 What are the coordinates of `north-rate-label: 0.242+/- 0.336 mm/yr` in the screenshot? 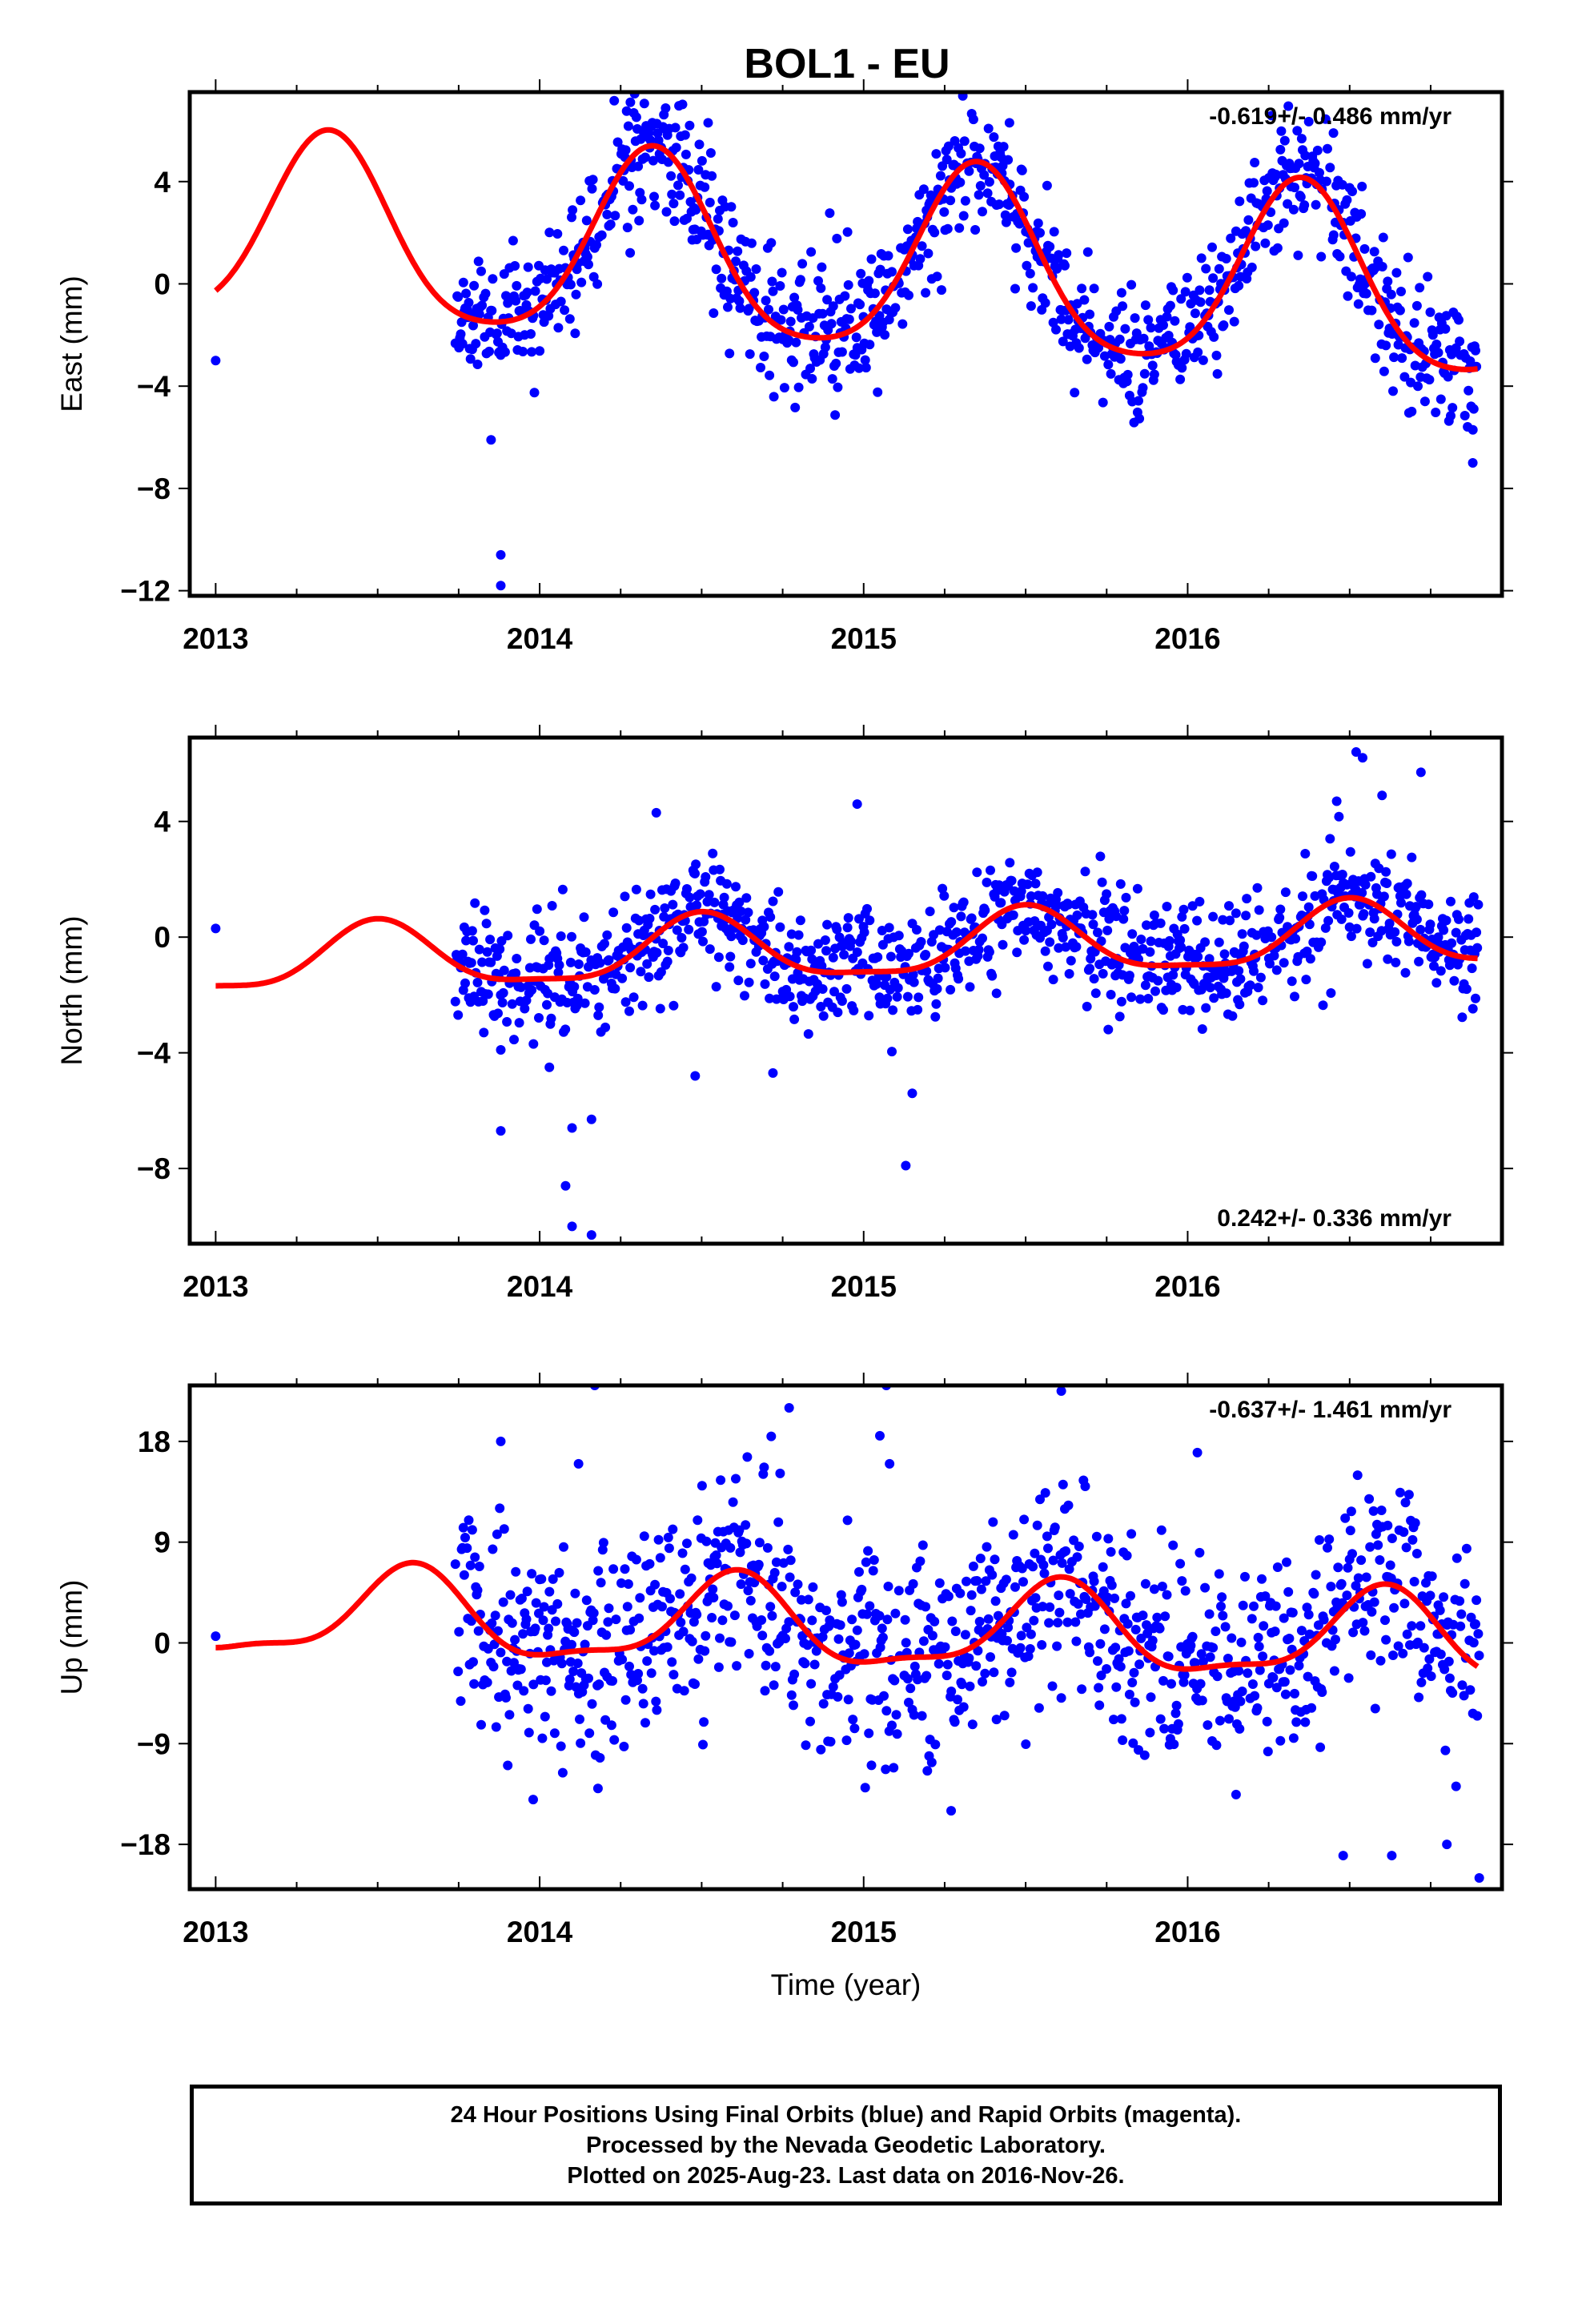 It's located at (1334, 1218).